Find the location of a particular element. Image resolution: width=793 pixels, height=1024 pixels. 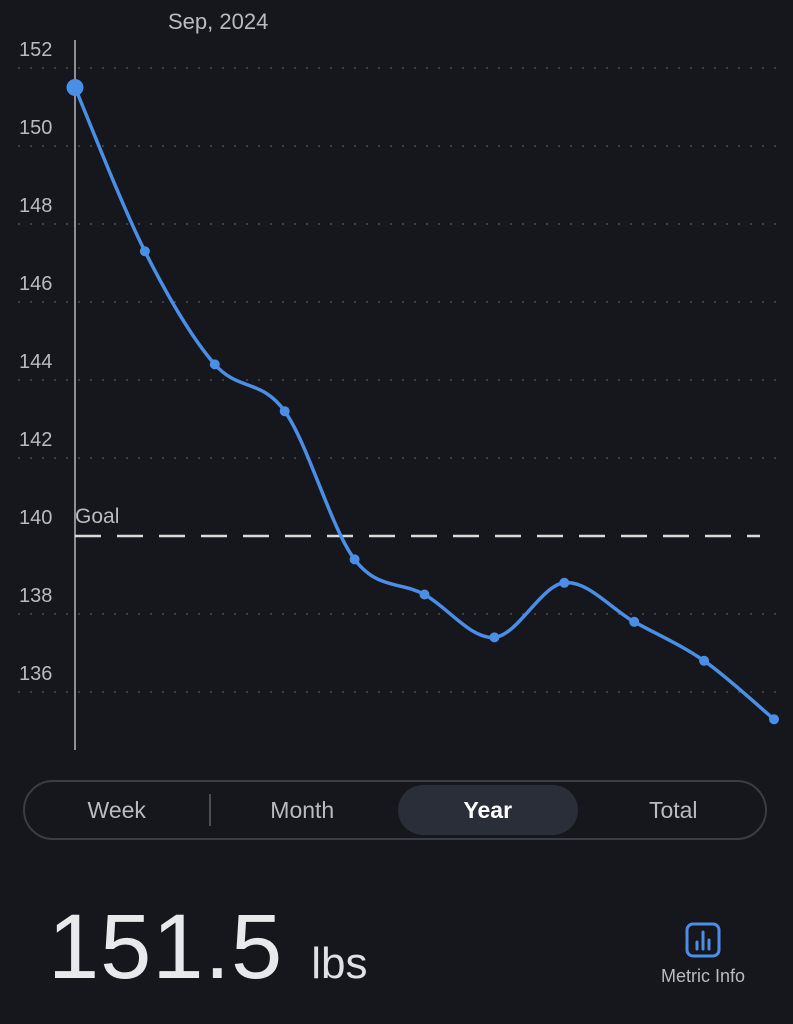

current-weight-value: 151.5 is located at coordinates (166, 947).